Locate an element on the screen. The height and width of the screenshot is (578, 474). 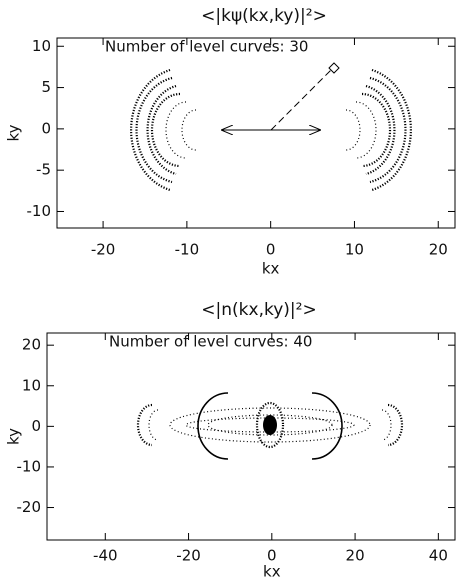
chart-title: <|n(kx,ky)|²> is located at coordinates (258, 310).